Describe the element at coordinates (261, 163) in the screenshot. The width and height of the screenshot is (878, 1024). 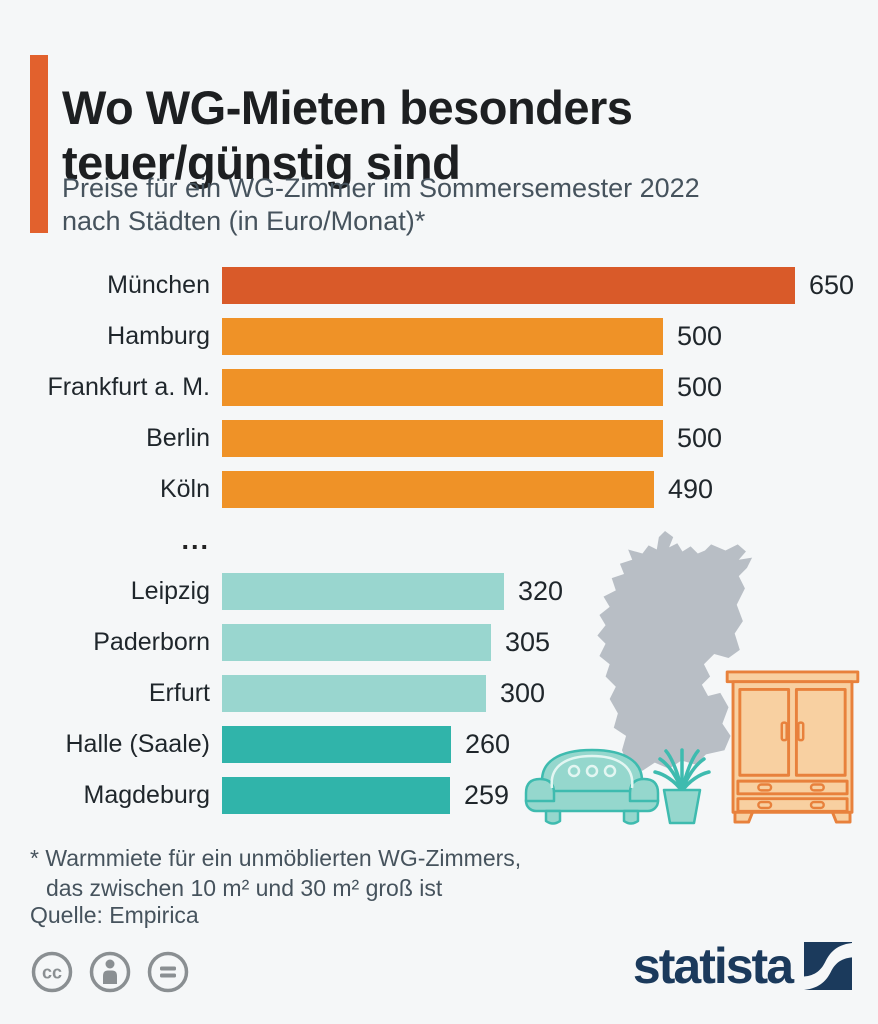
I see `title-line-2: teuer/günstig sind` at that location.